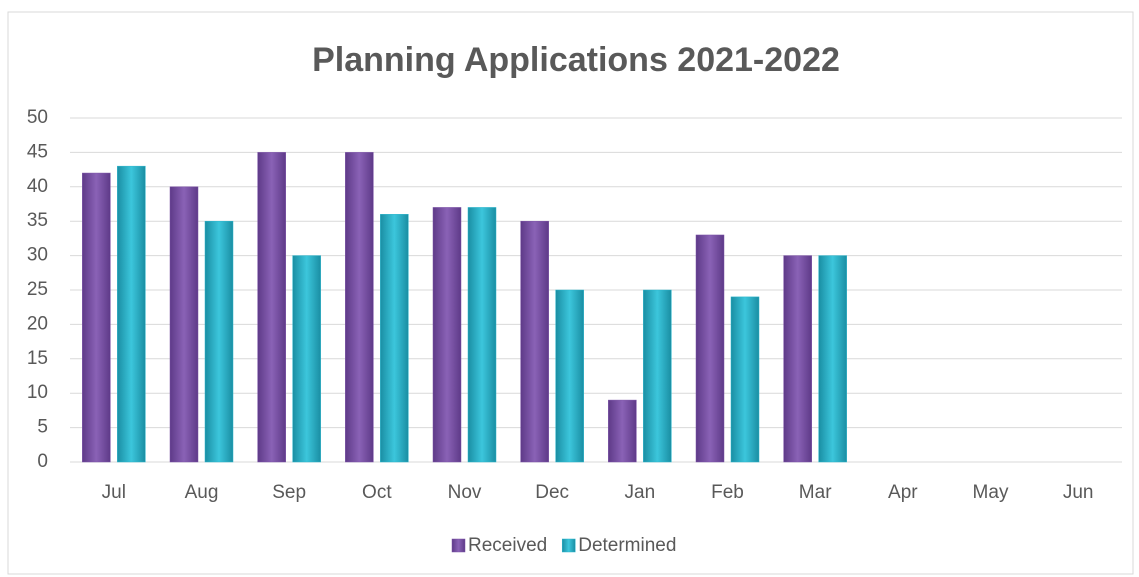 This screenshot has height=577, width=1139. What do you see at coordinates (815, 492) in the screenshot?
I see `x-tick-label: Mar` at bounding box center [815, 492].